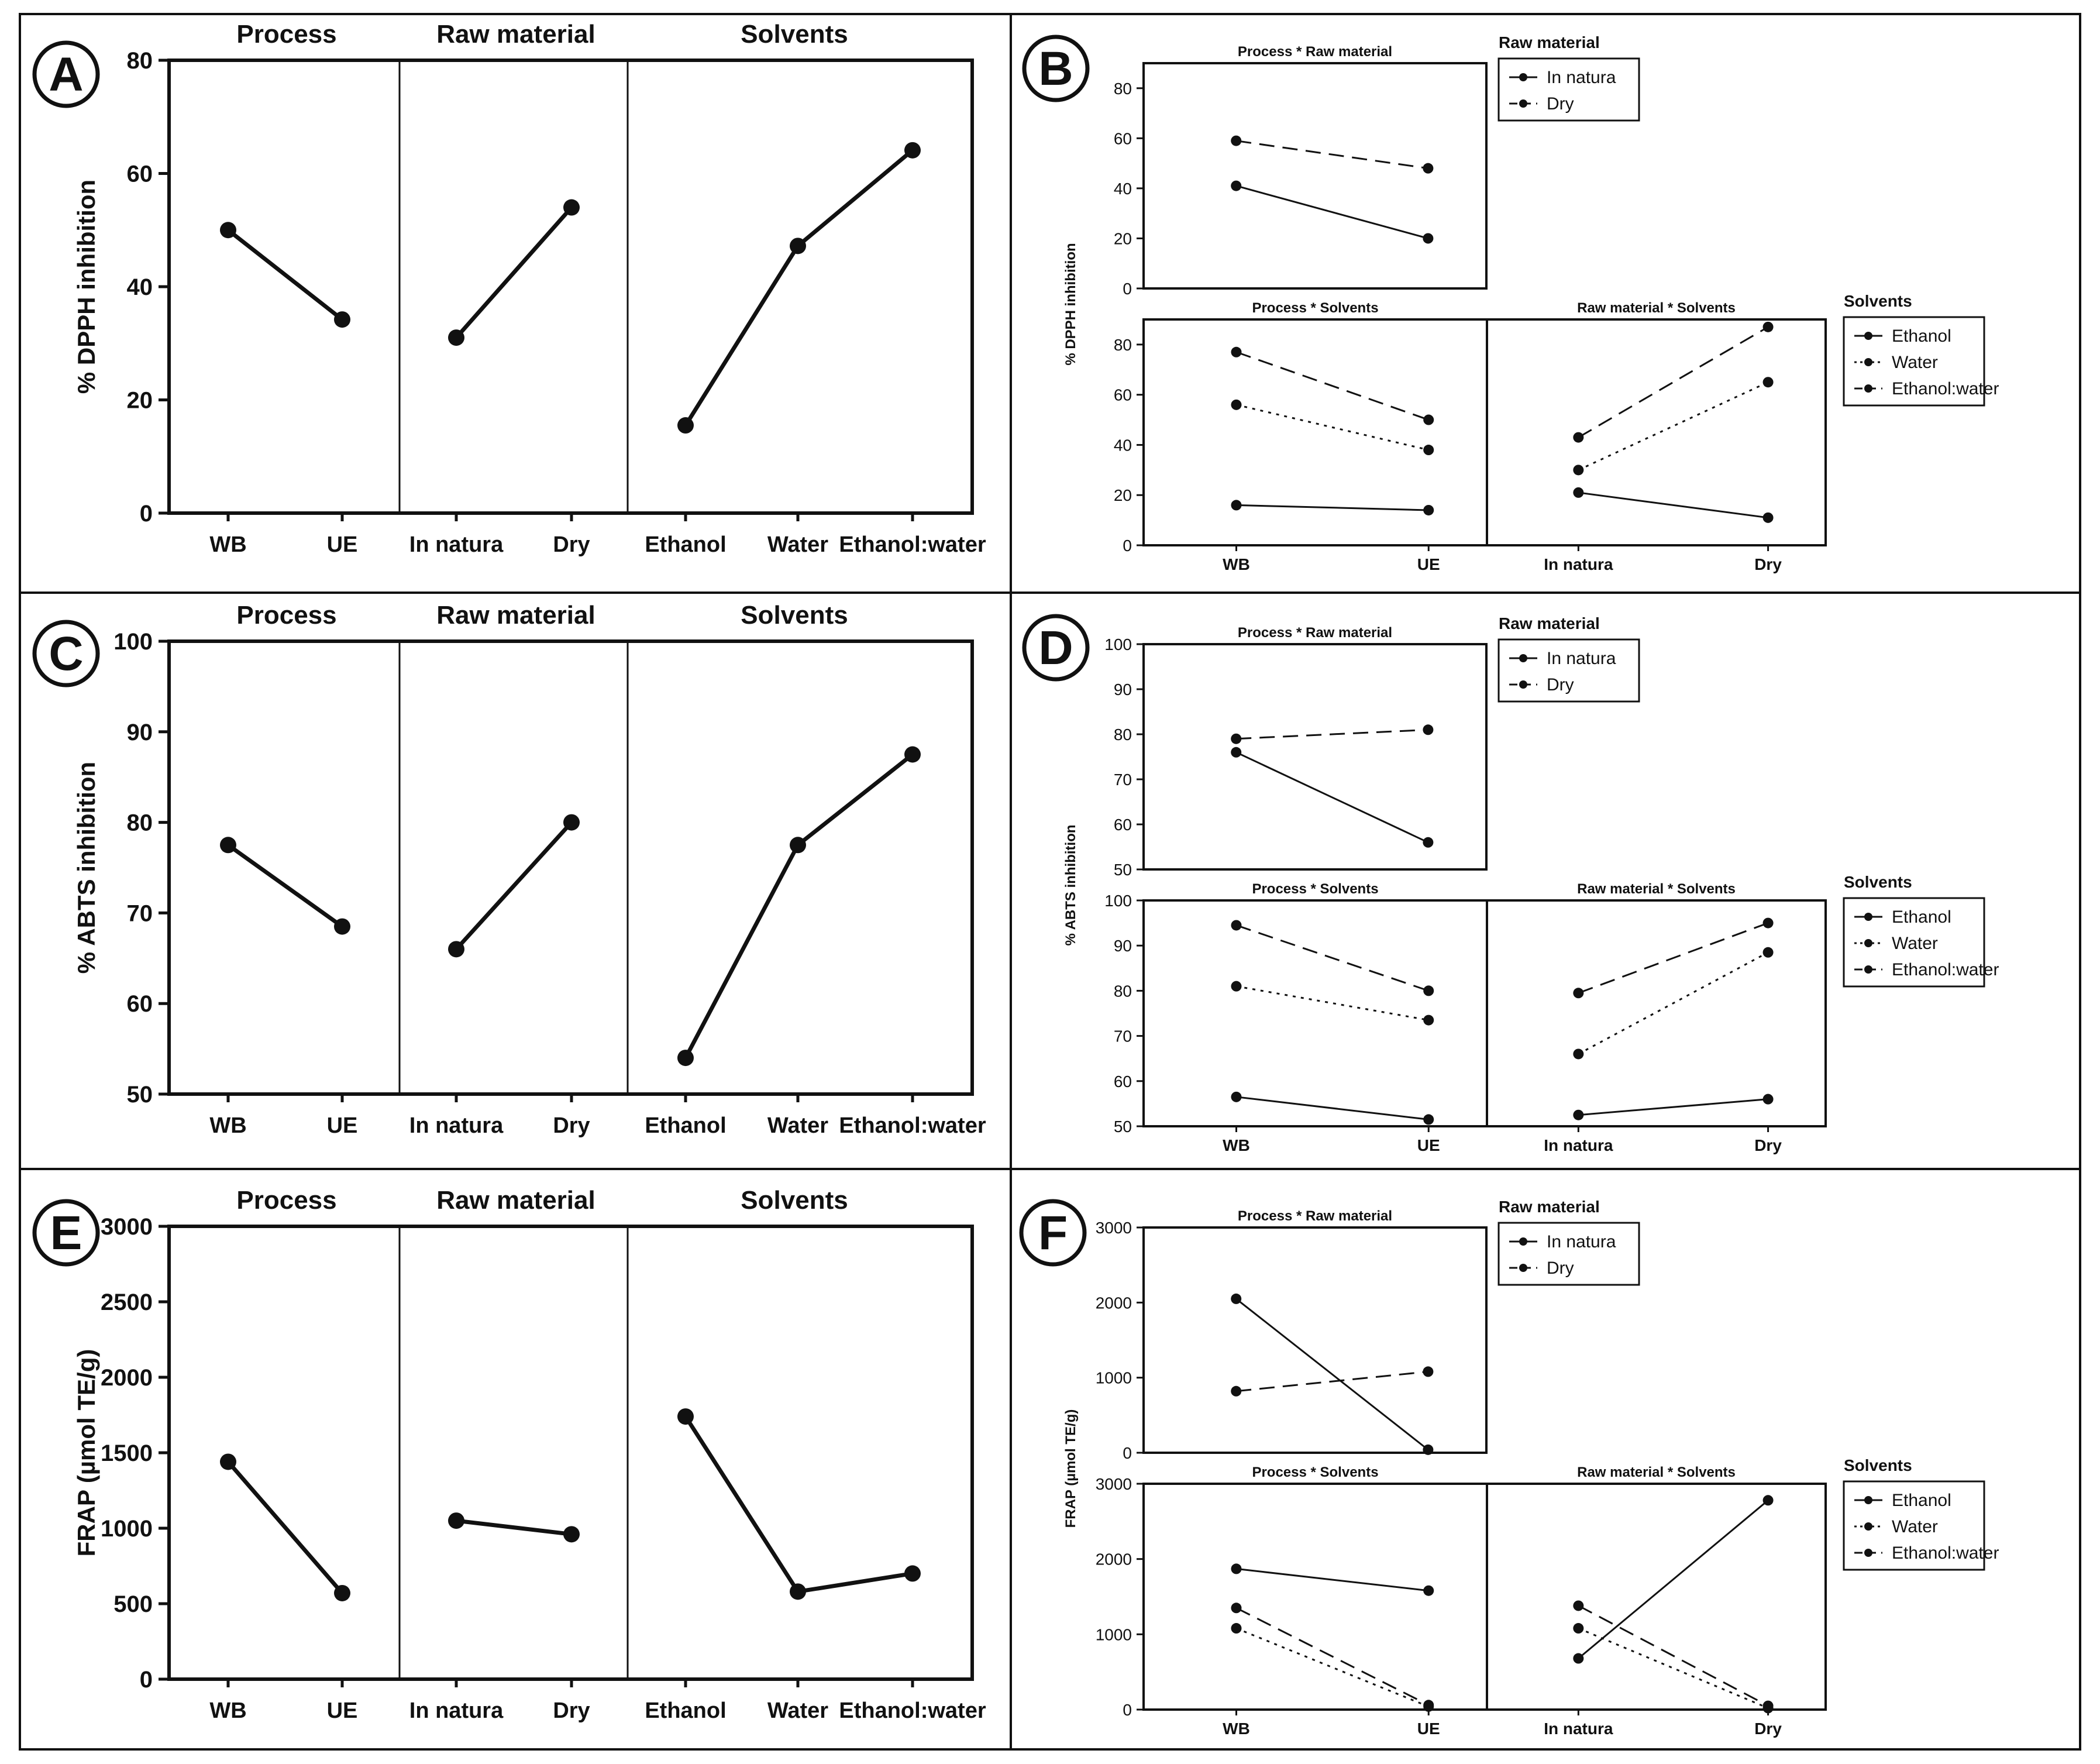  Describe the element at coordinates (1071, 304) in the screenshot. I see `y-axis-label: % DPPH inhibition` at that location.